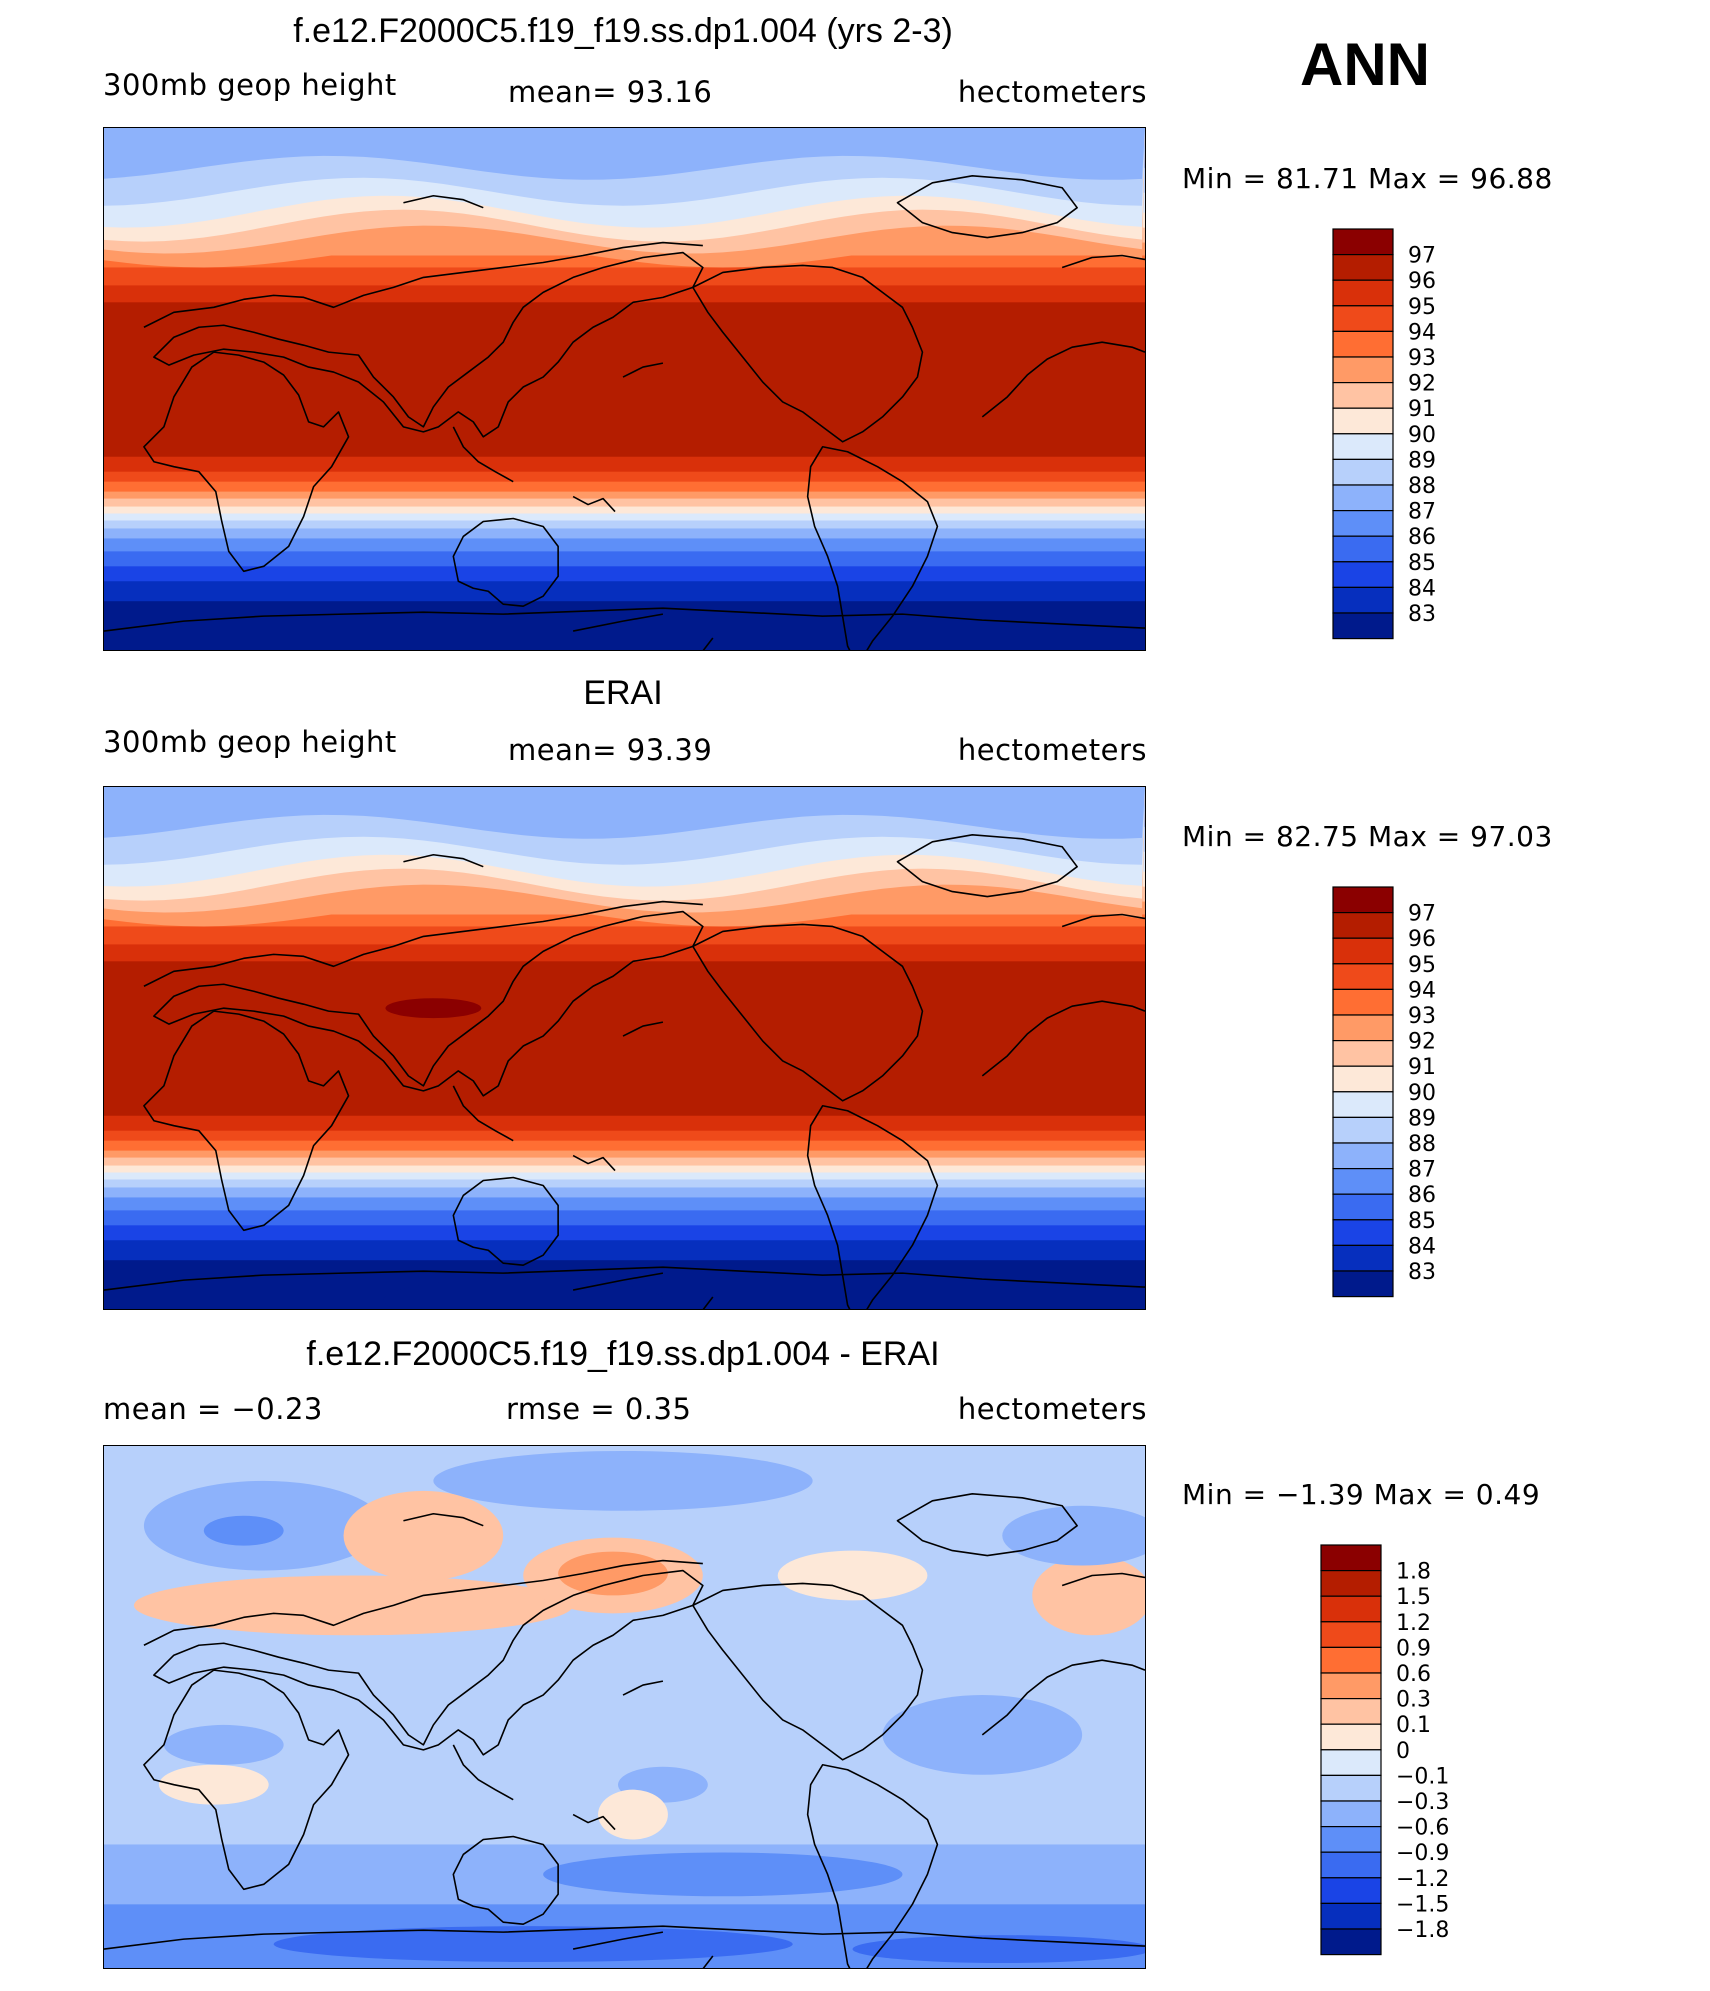 This screenshot has height=1991, width=1710. I want to click on panel-mean-label: mean= 93.16, so click(610, 92).